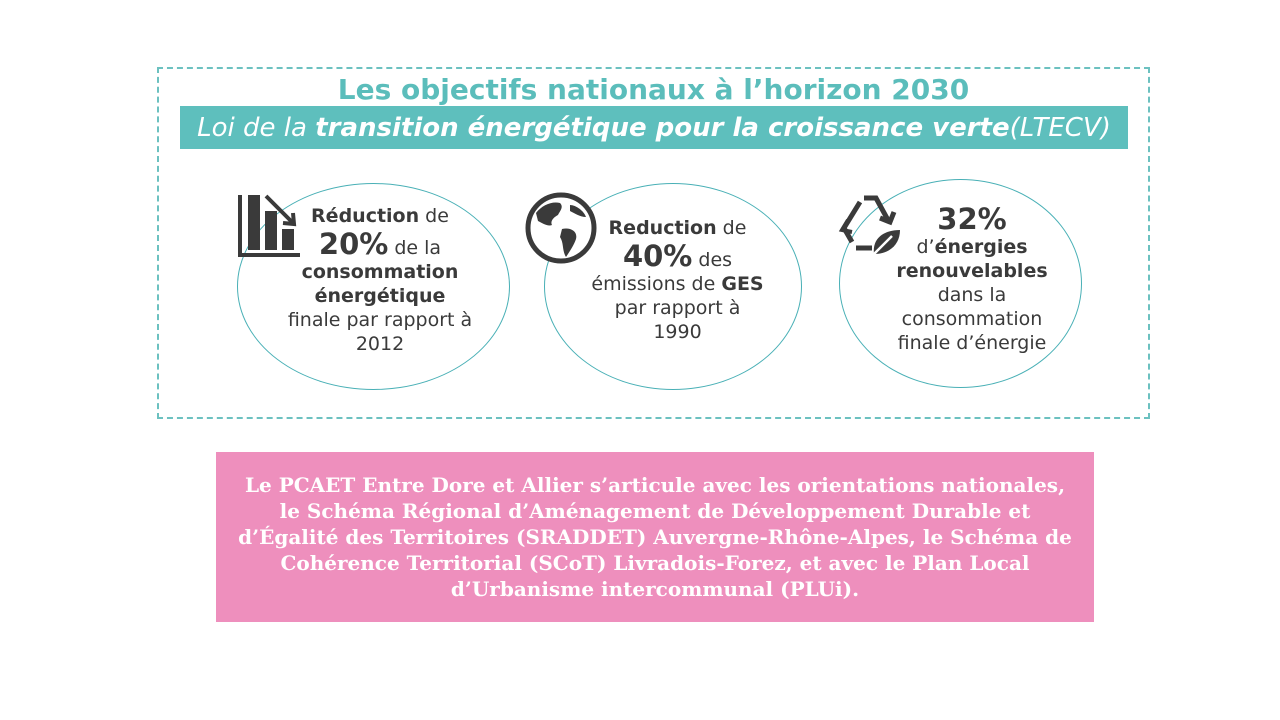 Image resolution: width=1280 pixels, height=720 pixels. What do you see at coordinates (561, 228) in the screenshot?
I see `globe-icon` at bounding box center [561, 228].